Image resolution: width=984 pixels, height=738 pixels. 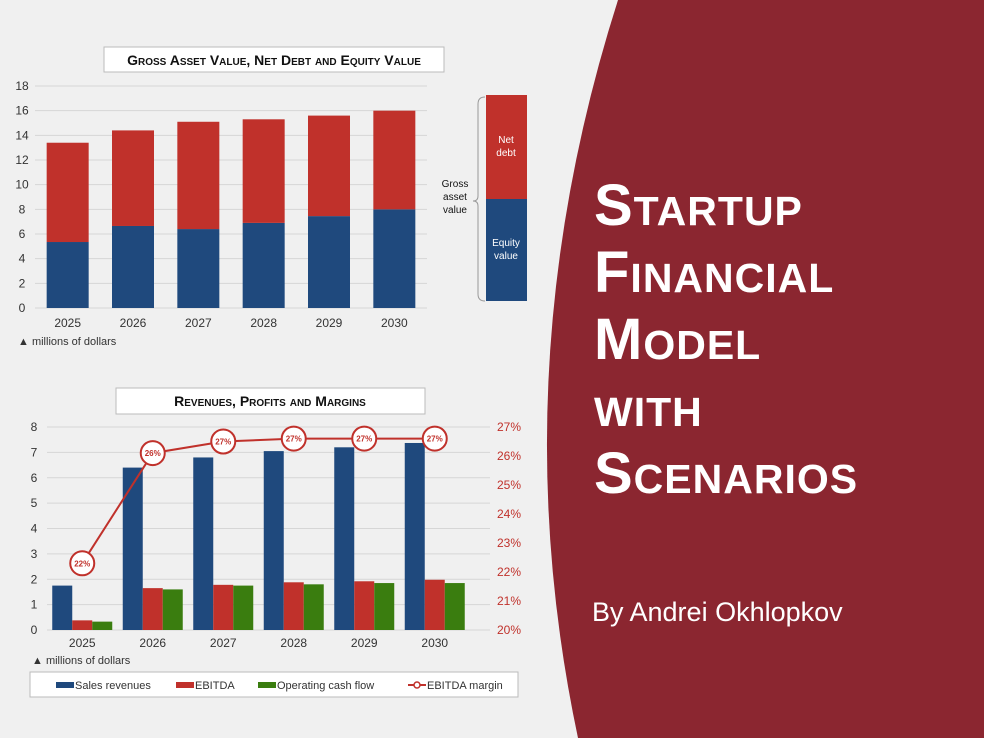 What do you see at coordinates (34, 605) in the screenshot?
I see `y-tick-label: 1` at bounding box center [34, 605].